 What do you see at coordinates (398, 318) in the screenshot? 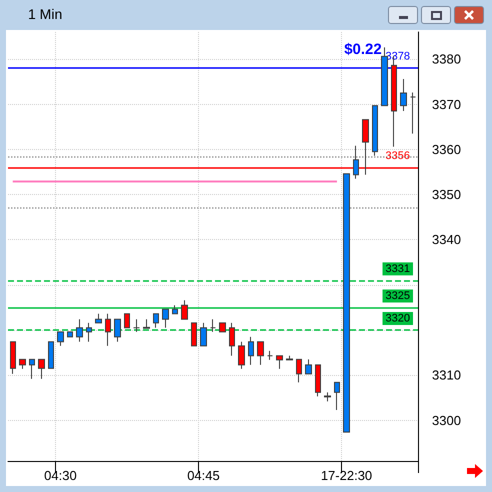
I see `legend-label: 3320` at bounding box center [398, 318].